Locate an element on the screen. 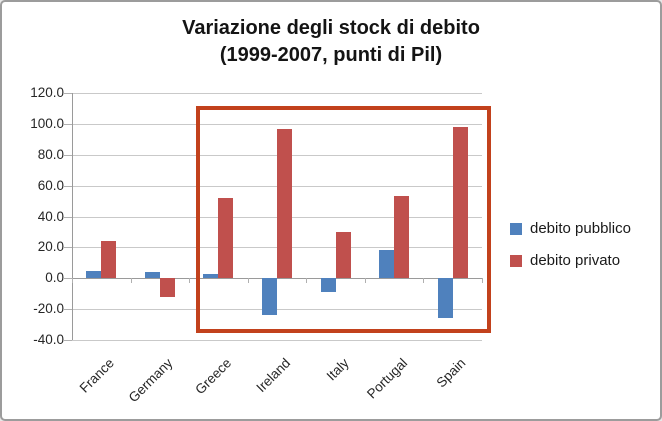 The image size is (662, 421). bar-debito-privato-portugal is located at coordinates (402, 237).